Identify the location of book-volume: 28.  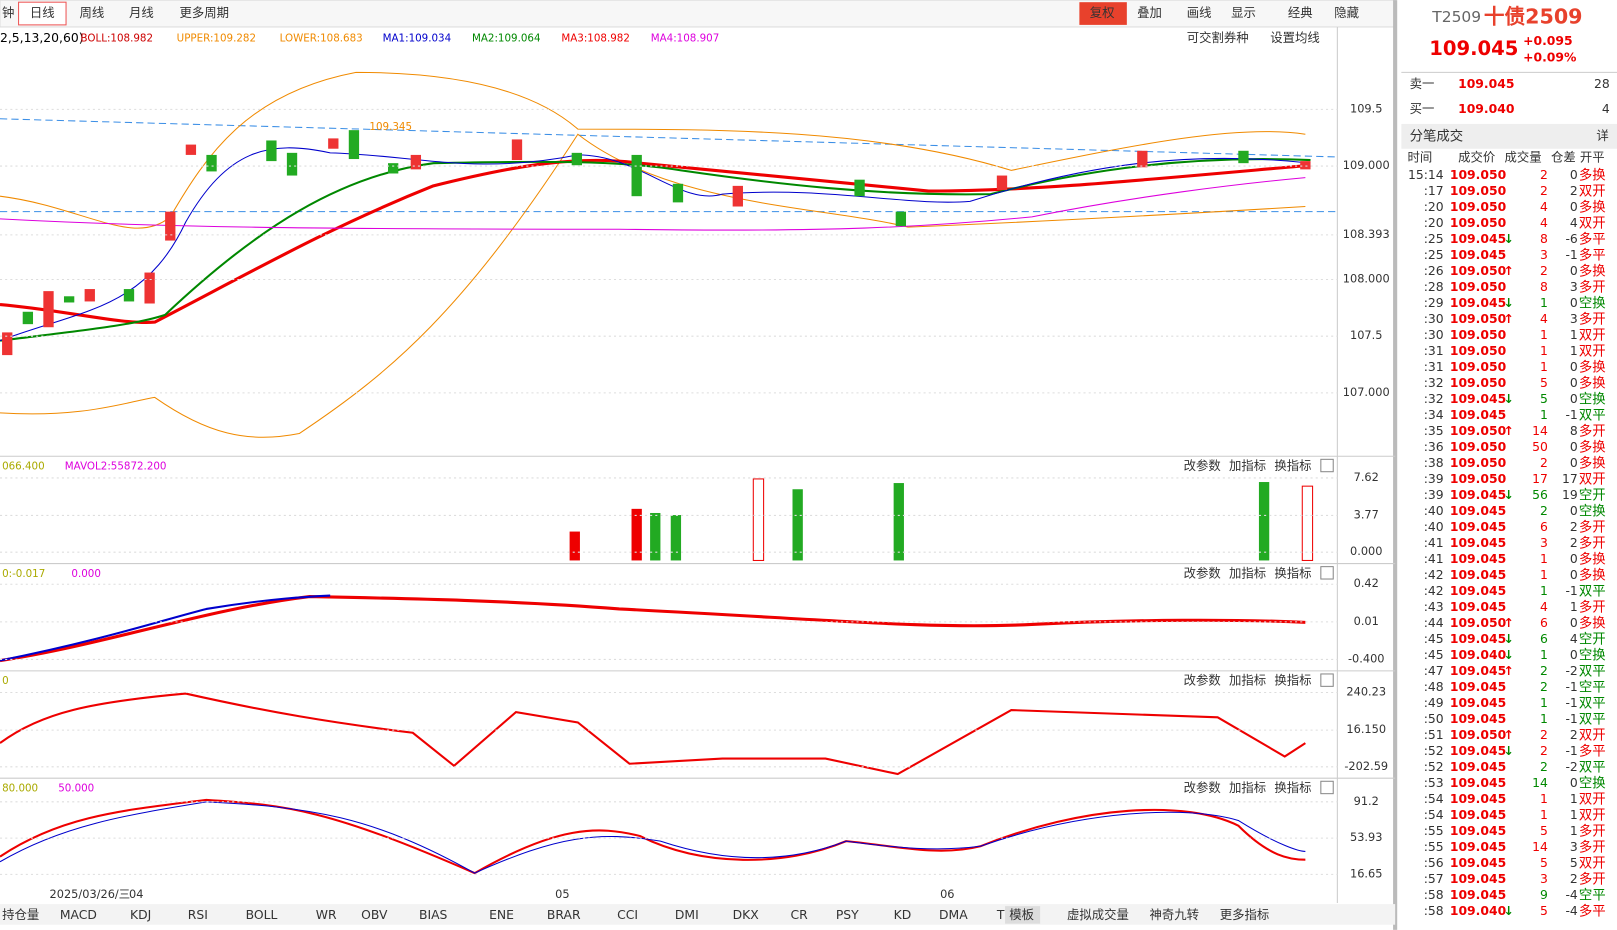
(1602, 84).